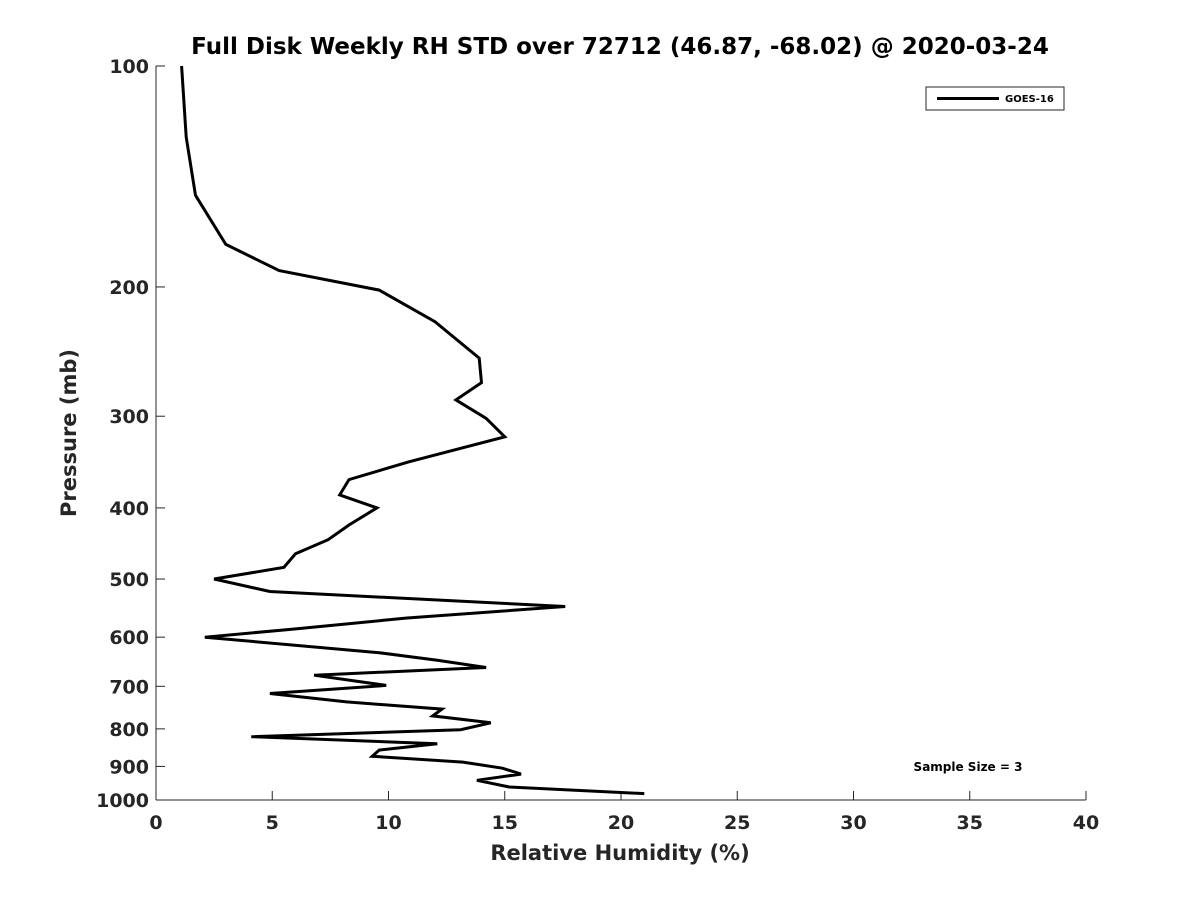 This screenshot has width=1200, height=900. I want to click on x-tick-label: 0, so click(155, 823).